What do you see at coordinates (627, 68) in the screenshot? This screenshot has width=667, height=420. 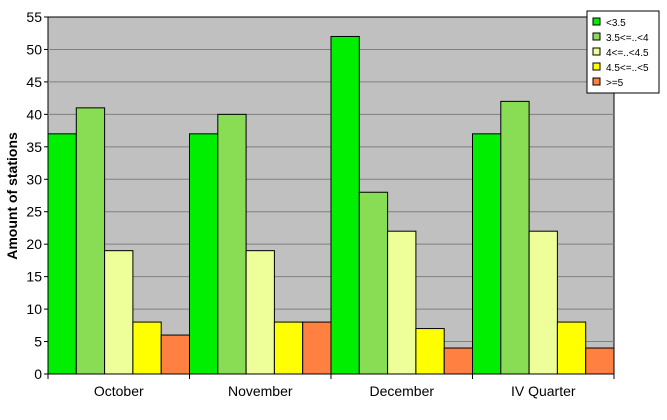 I see `legend-label: 4.5<=..<5` at bounding box center [627, 68].